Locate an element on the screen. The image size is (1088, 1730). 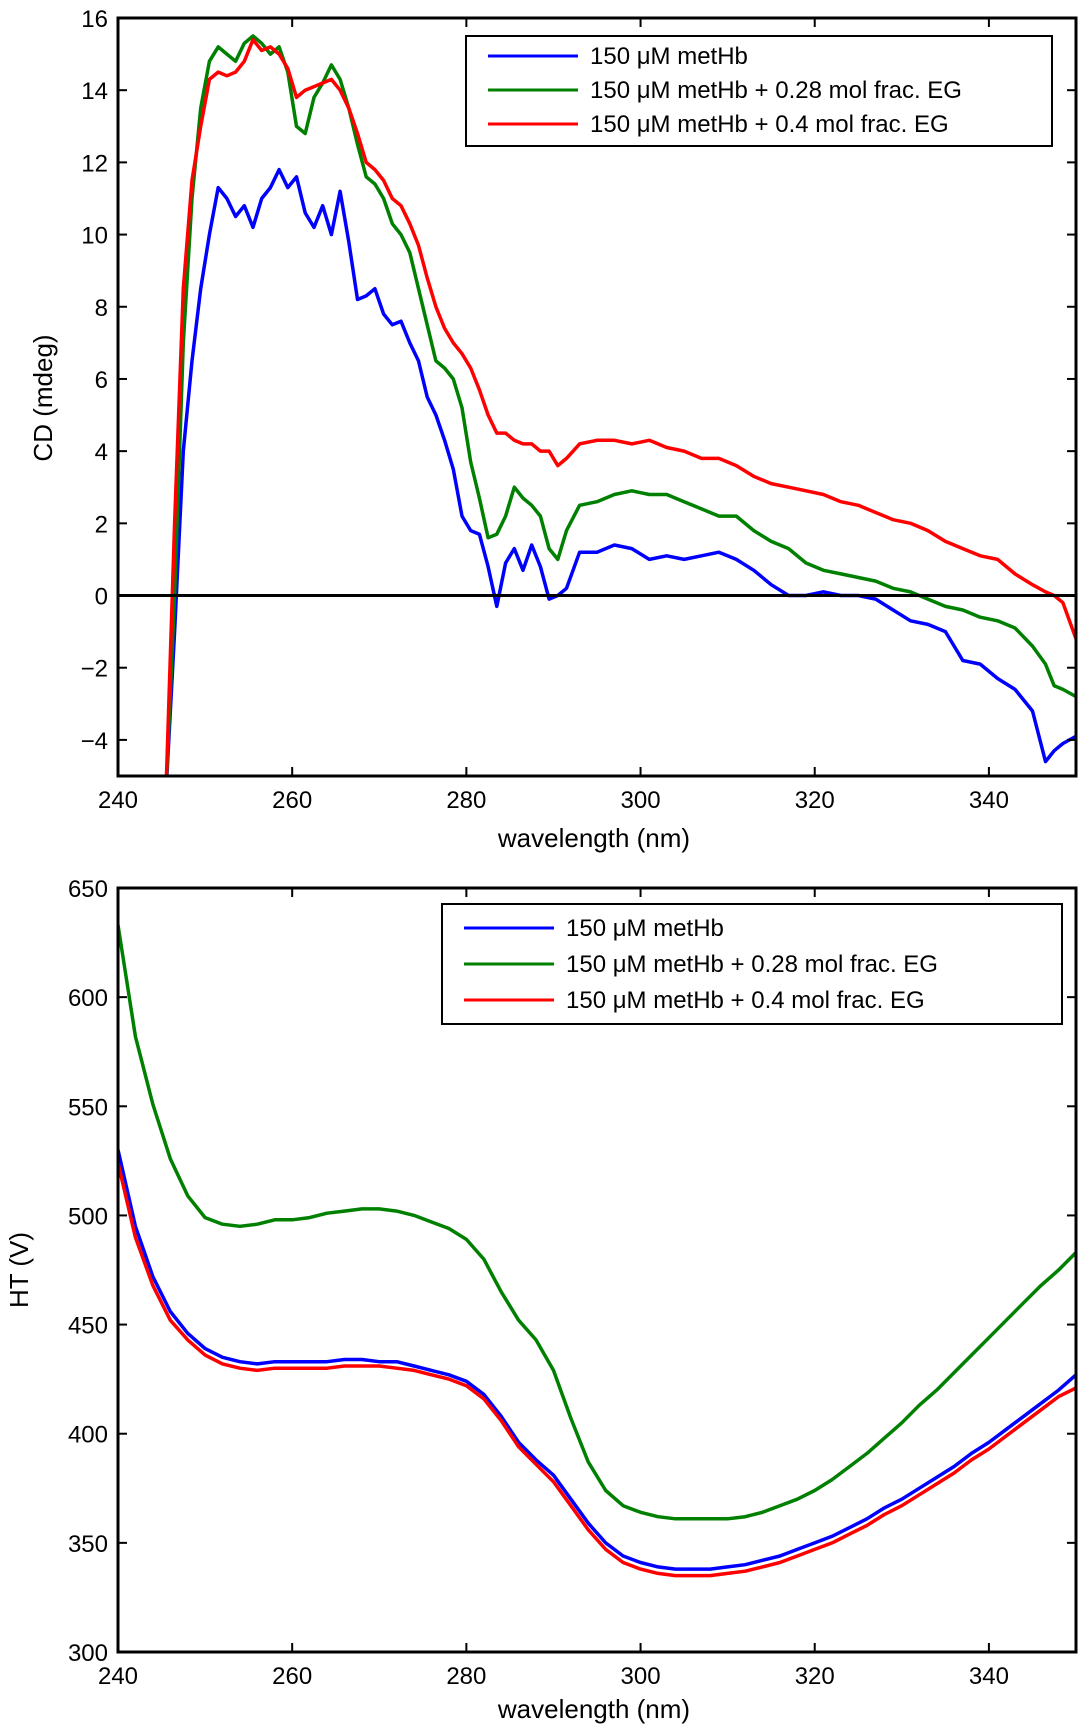
cd-legend-label-1: 150 μM metHb is located at coordinates (669, 56).